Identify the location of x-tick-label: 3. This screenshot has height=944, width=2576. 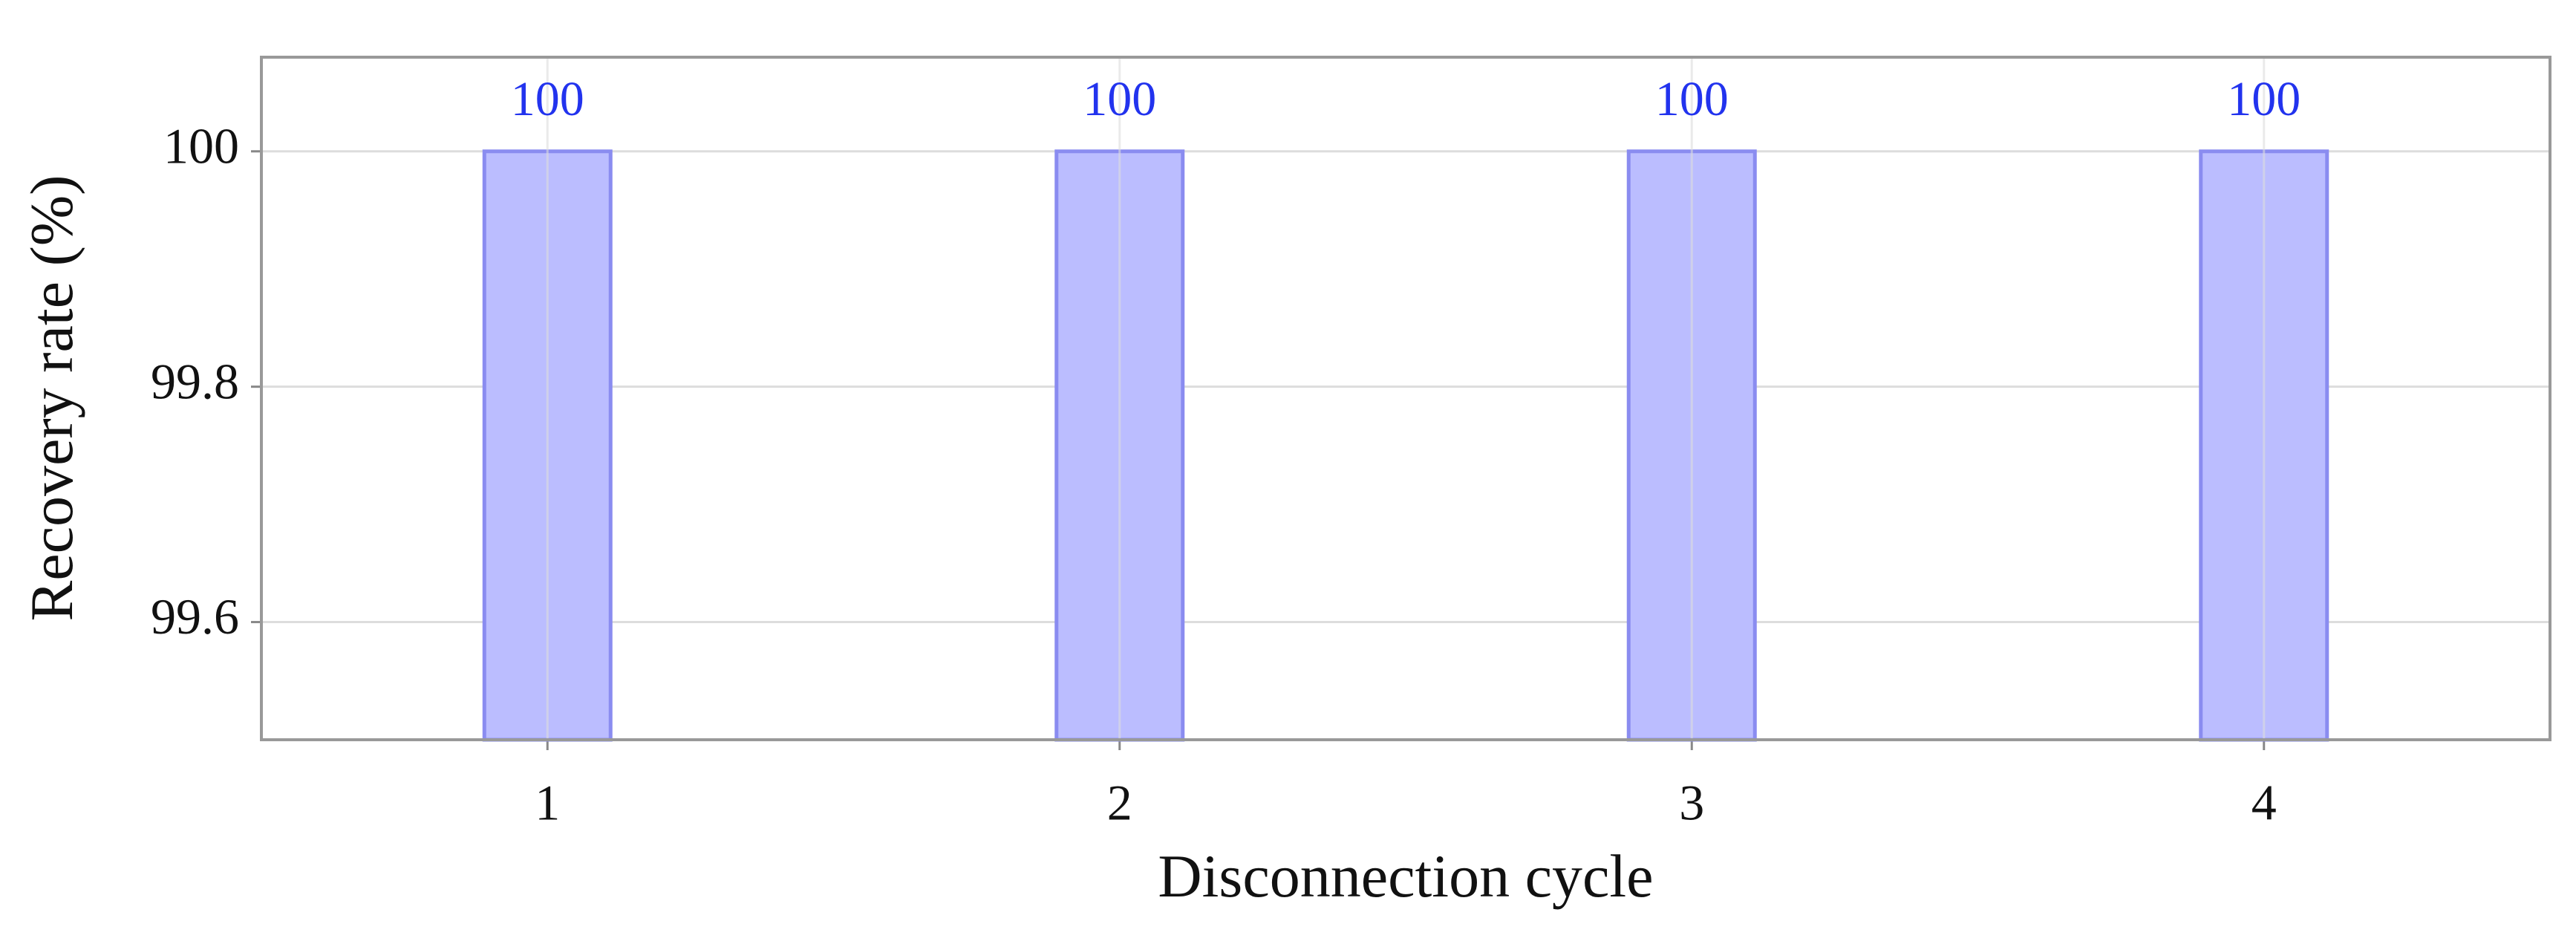
(1691, 803).